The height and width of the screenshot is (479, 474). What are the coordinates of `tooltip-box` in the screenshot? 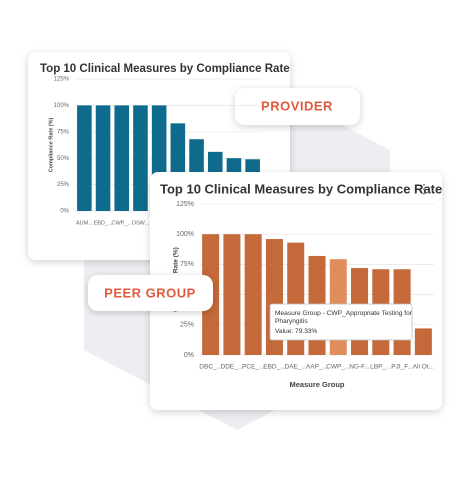 It's located at (341, 322).